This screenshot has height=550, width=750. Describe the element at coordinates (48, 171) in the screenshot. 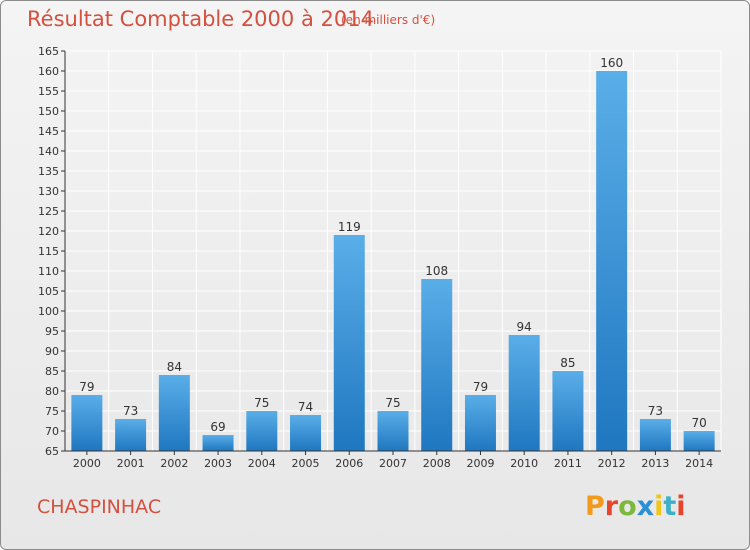

I see `y-tick-label: 135` at that location.